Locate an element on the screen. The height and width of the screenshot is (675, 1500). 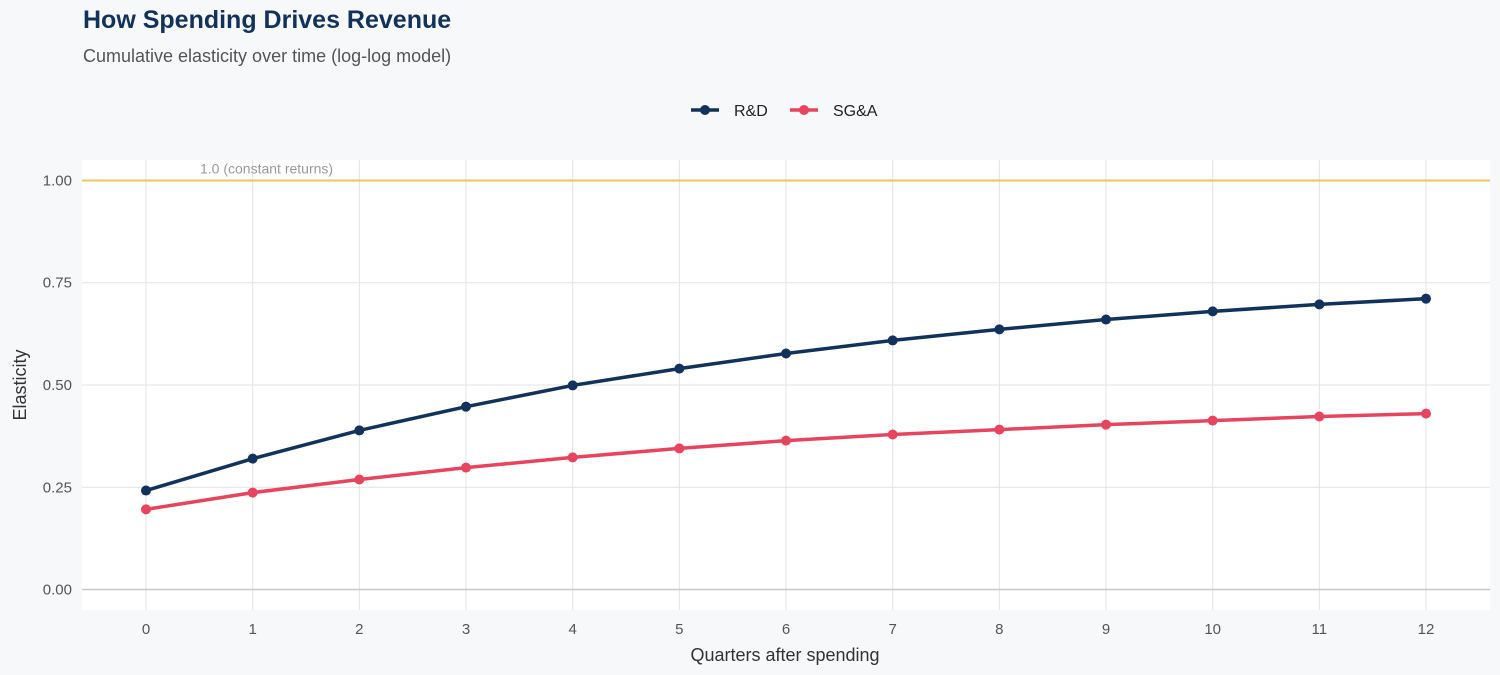
x-tick-label: 4 is located at coordinates (572, 629).